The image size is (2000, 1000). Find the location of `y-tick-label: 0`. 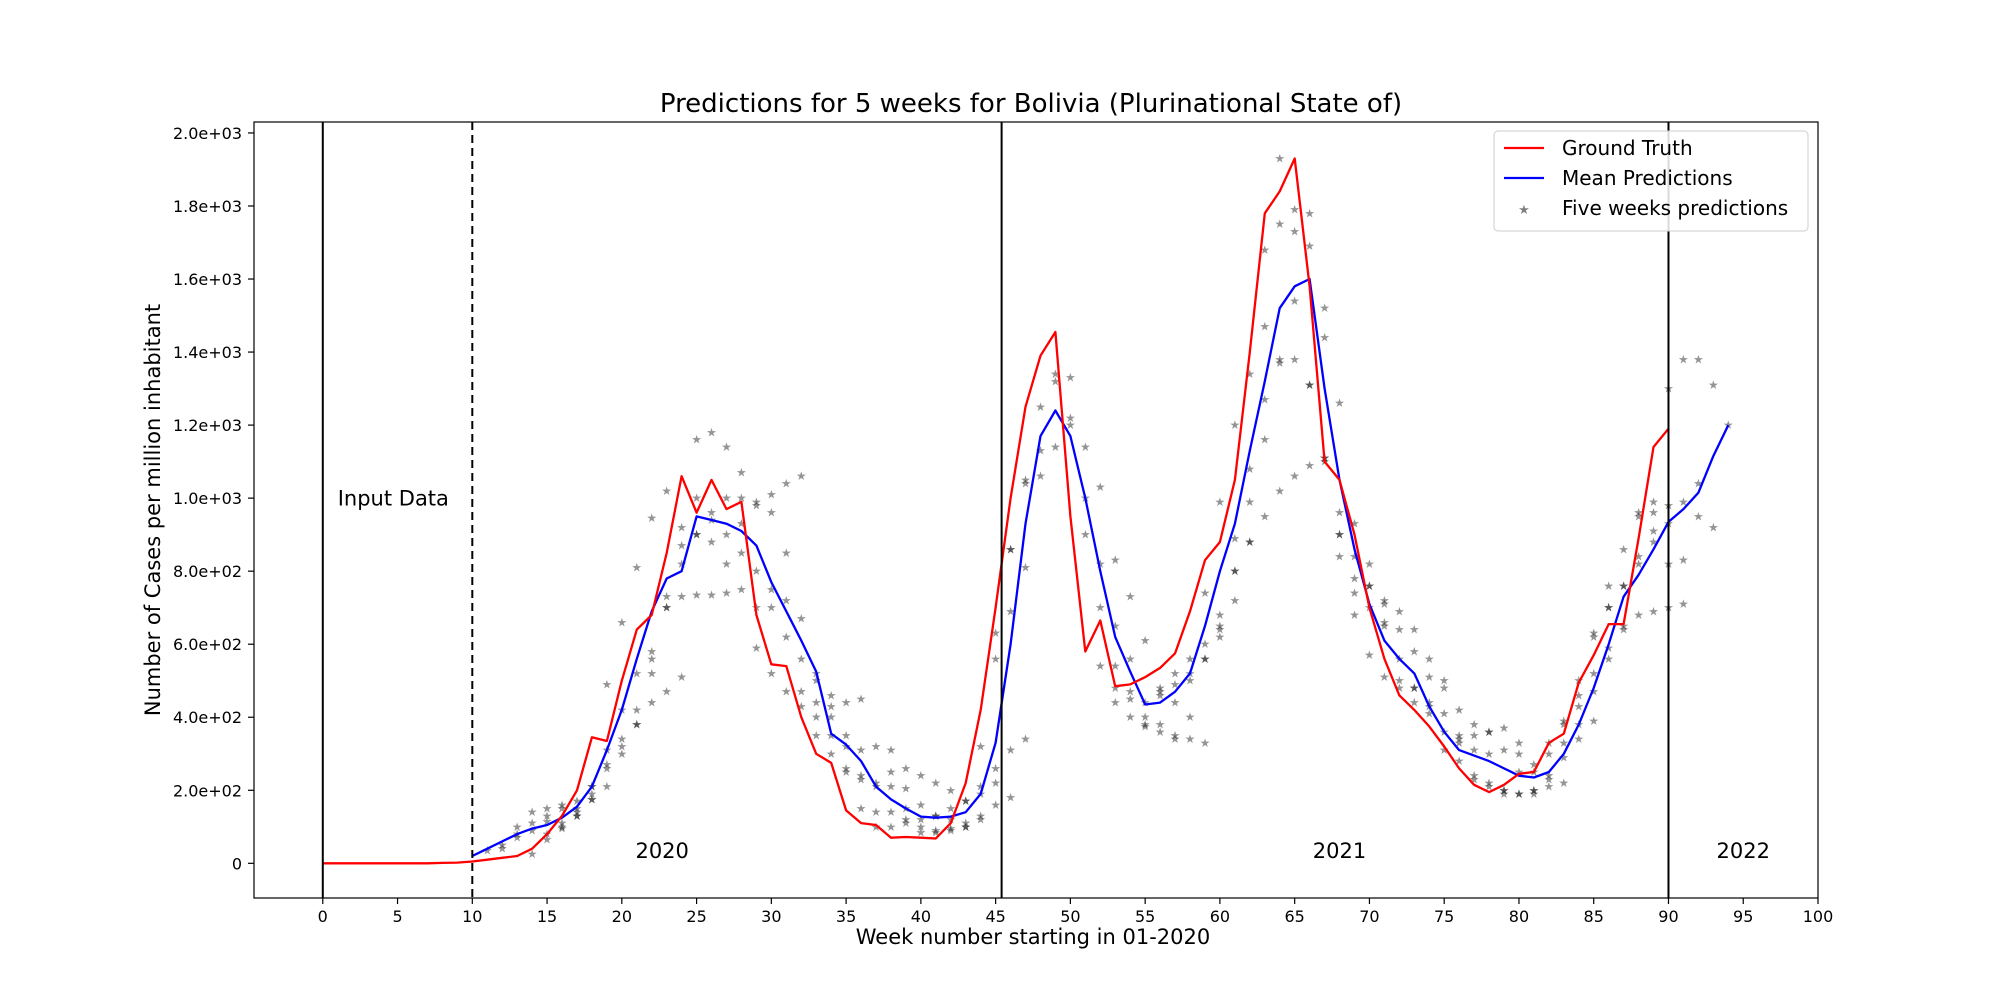

y-tick-label: 0 is located at coordinates (237, 863).